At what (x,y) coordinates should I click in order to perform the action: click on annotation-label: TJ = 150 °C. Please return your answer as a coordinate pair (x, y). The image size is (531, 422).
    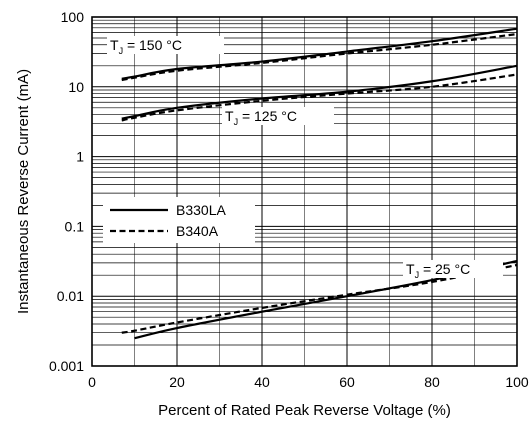
    Looking at the image, I should click on (146, 46).